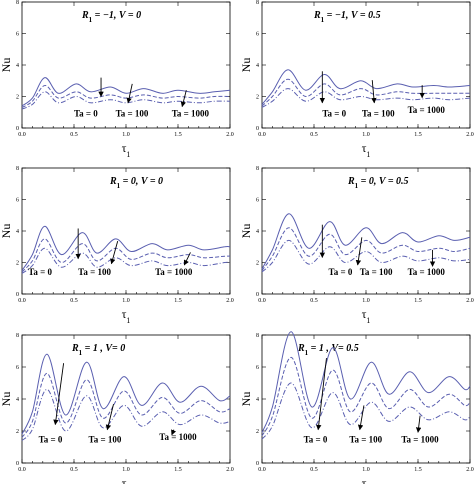  I want to click on panel-title: R1 = 0, V = 0.5, so click(378, 183).